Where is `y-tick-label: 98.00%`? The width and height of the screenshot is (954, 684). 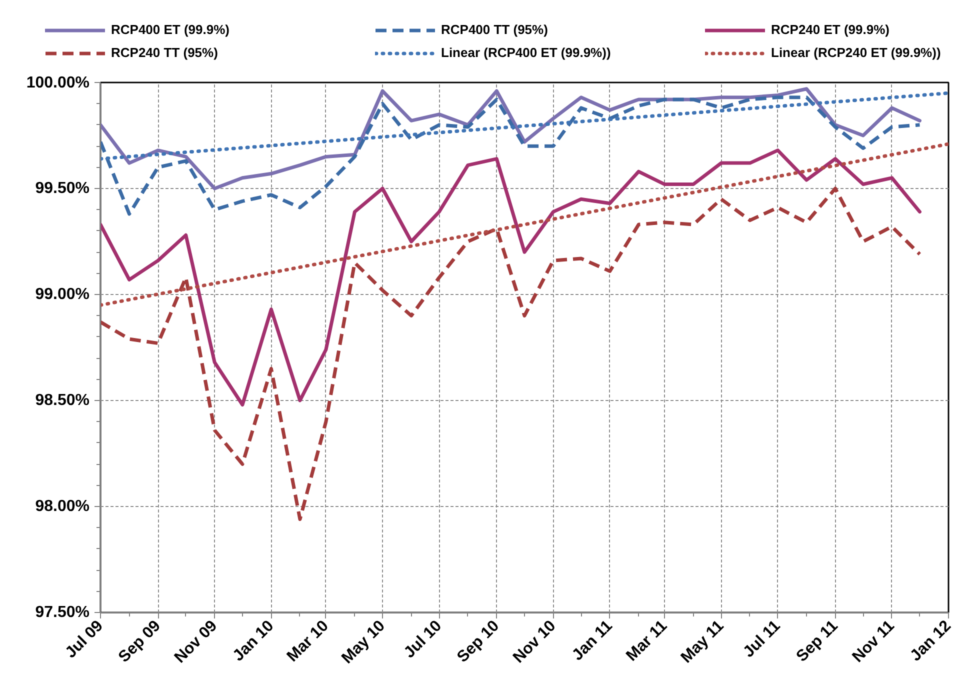
y-tick-label: 98.00% is located at coordinates (62, 506).